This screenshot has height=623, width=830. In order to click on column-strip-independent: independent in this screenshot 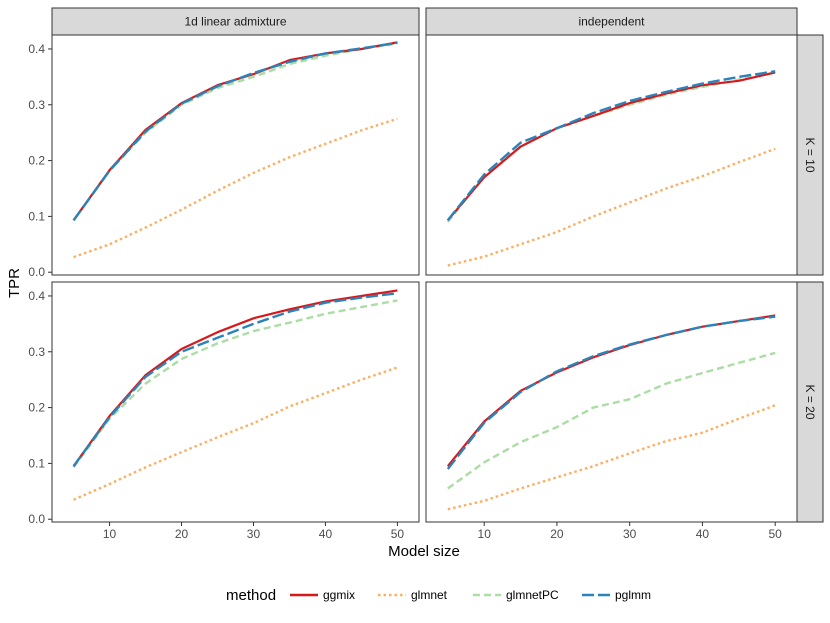, I will do `click(611, 21)`.